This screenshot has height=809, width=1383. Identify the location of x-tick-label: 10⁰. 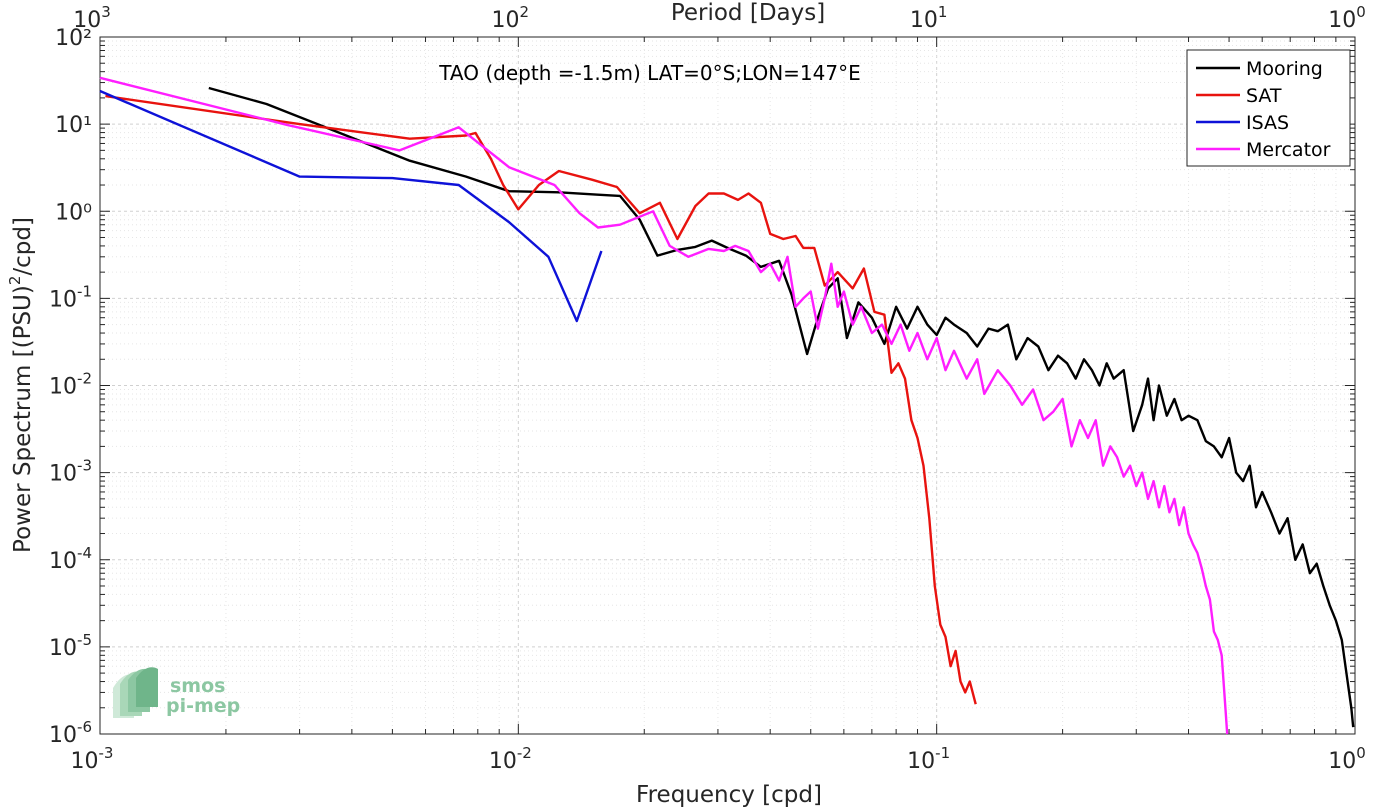
(1347, 759).